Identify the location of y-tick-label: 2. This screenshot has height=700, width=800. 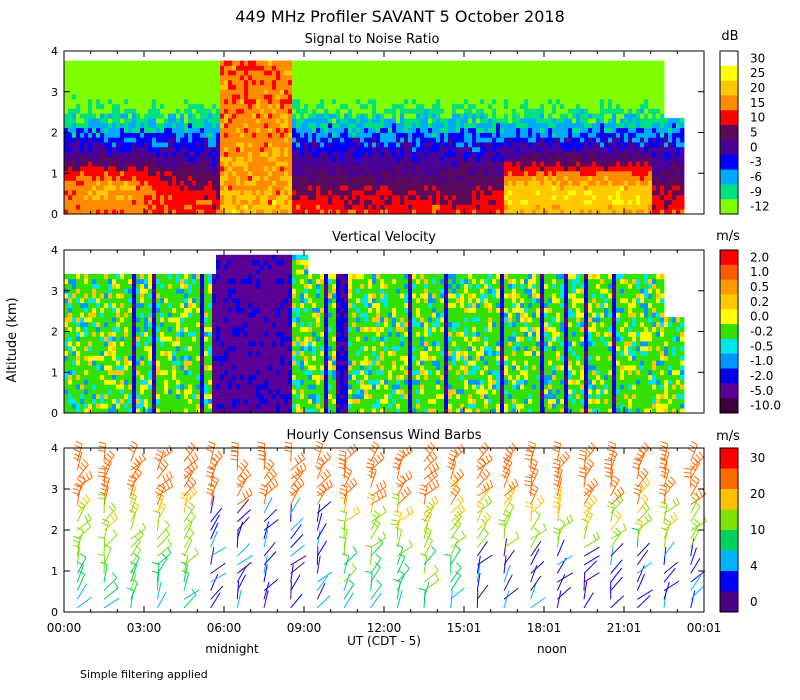
(54, 133).